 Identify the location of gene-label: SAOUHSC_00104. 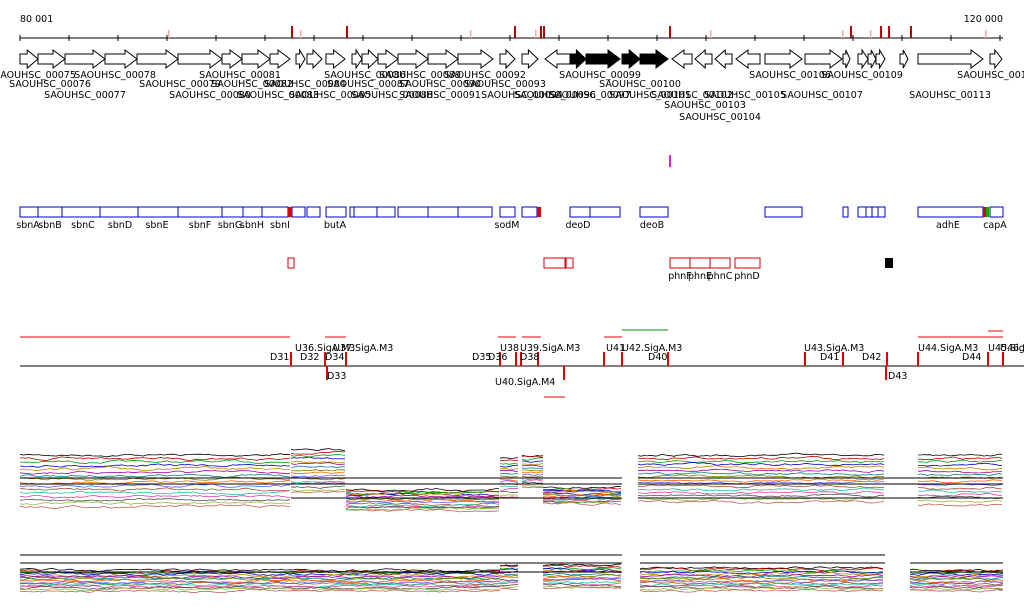
(720, 117).